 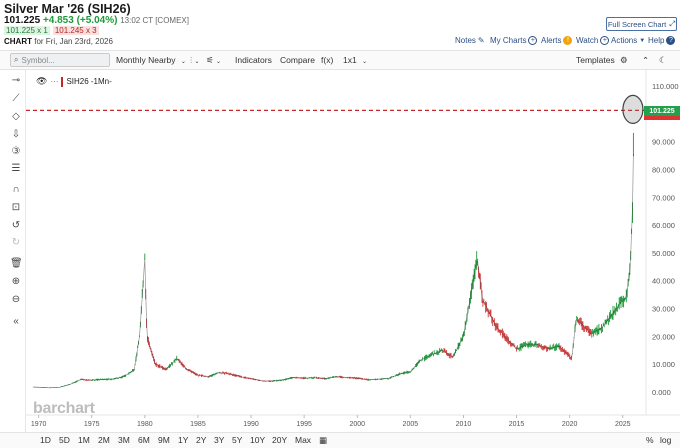 What do you see at coordinates (323, 440) in the screenshot?
I see `calendar-icon: ▦` at bounding box center [323, 440].